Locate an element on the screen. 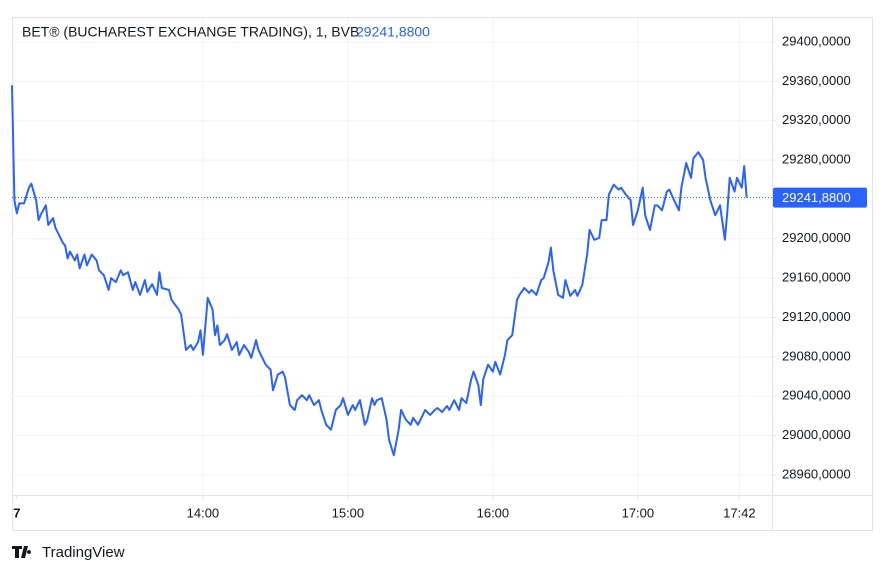 Image resolution: width=886 pixels, height=575 pixels. y-tick-label: 28960,0000 is located at coordinates (816, 473).